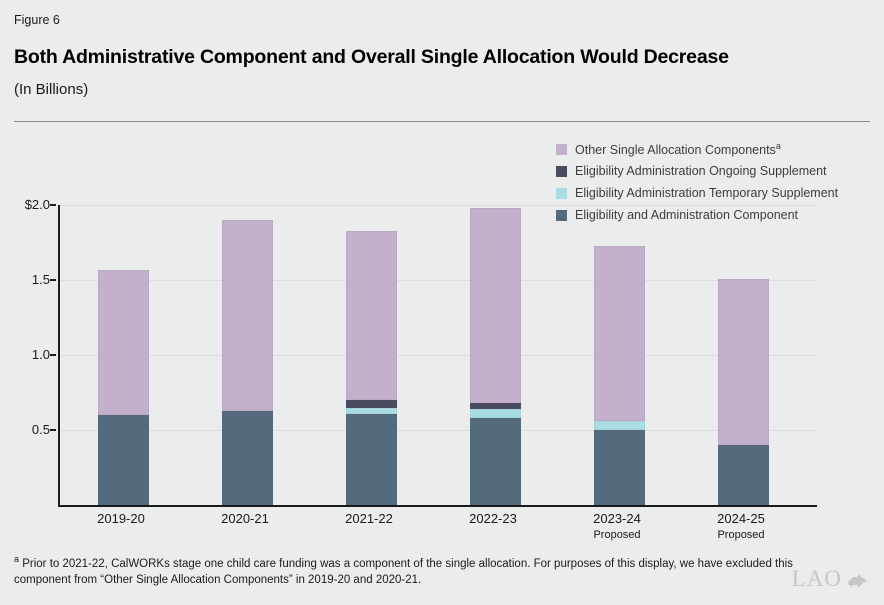 The height and width of the screenshot is (605, 884). Describe the element at coordinates (37, 204) in the screenshot. I see `y-axis-label: $2.0` at that location.